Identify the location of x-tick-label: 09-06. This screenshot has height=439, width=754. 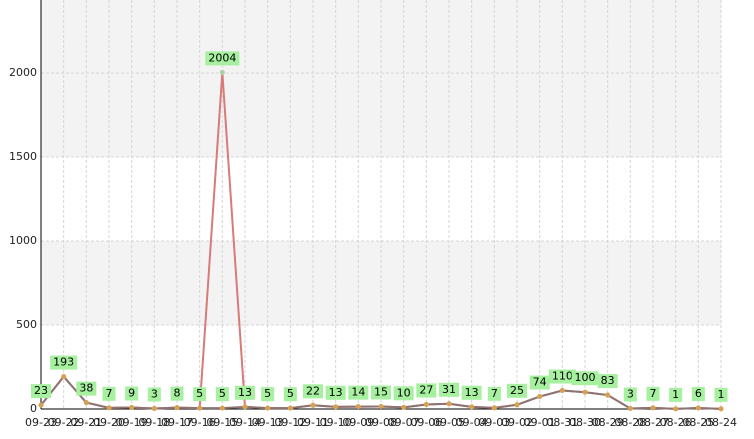
(426, 422).